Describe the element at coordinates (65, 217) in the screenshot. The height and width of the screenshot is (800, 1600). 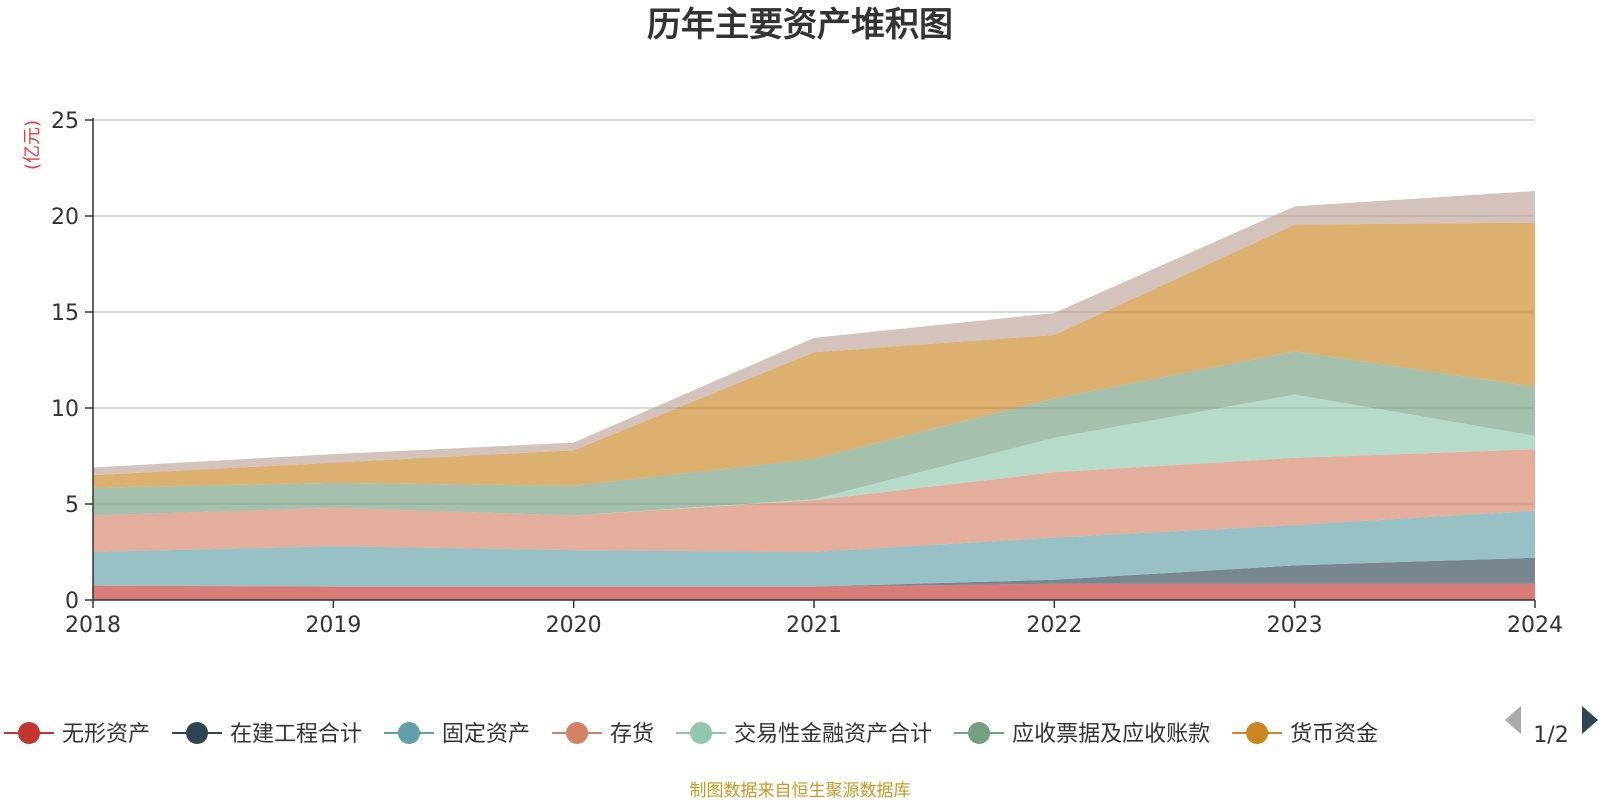
I see `y-tick-label: 20` at that location.